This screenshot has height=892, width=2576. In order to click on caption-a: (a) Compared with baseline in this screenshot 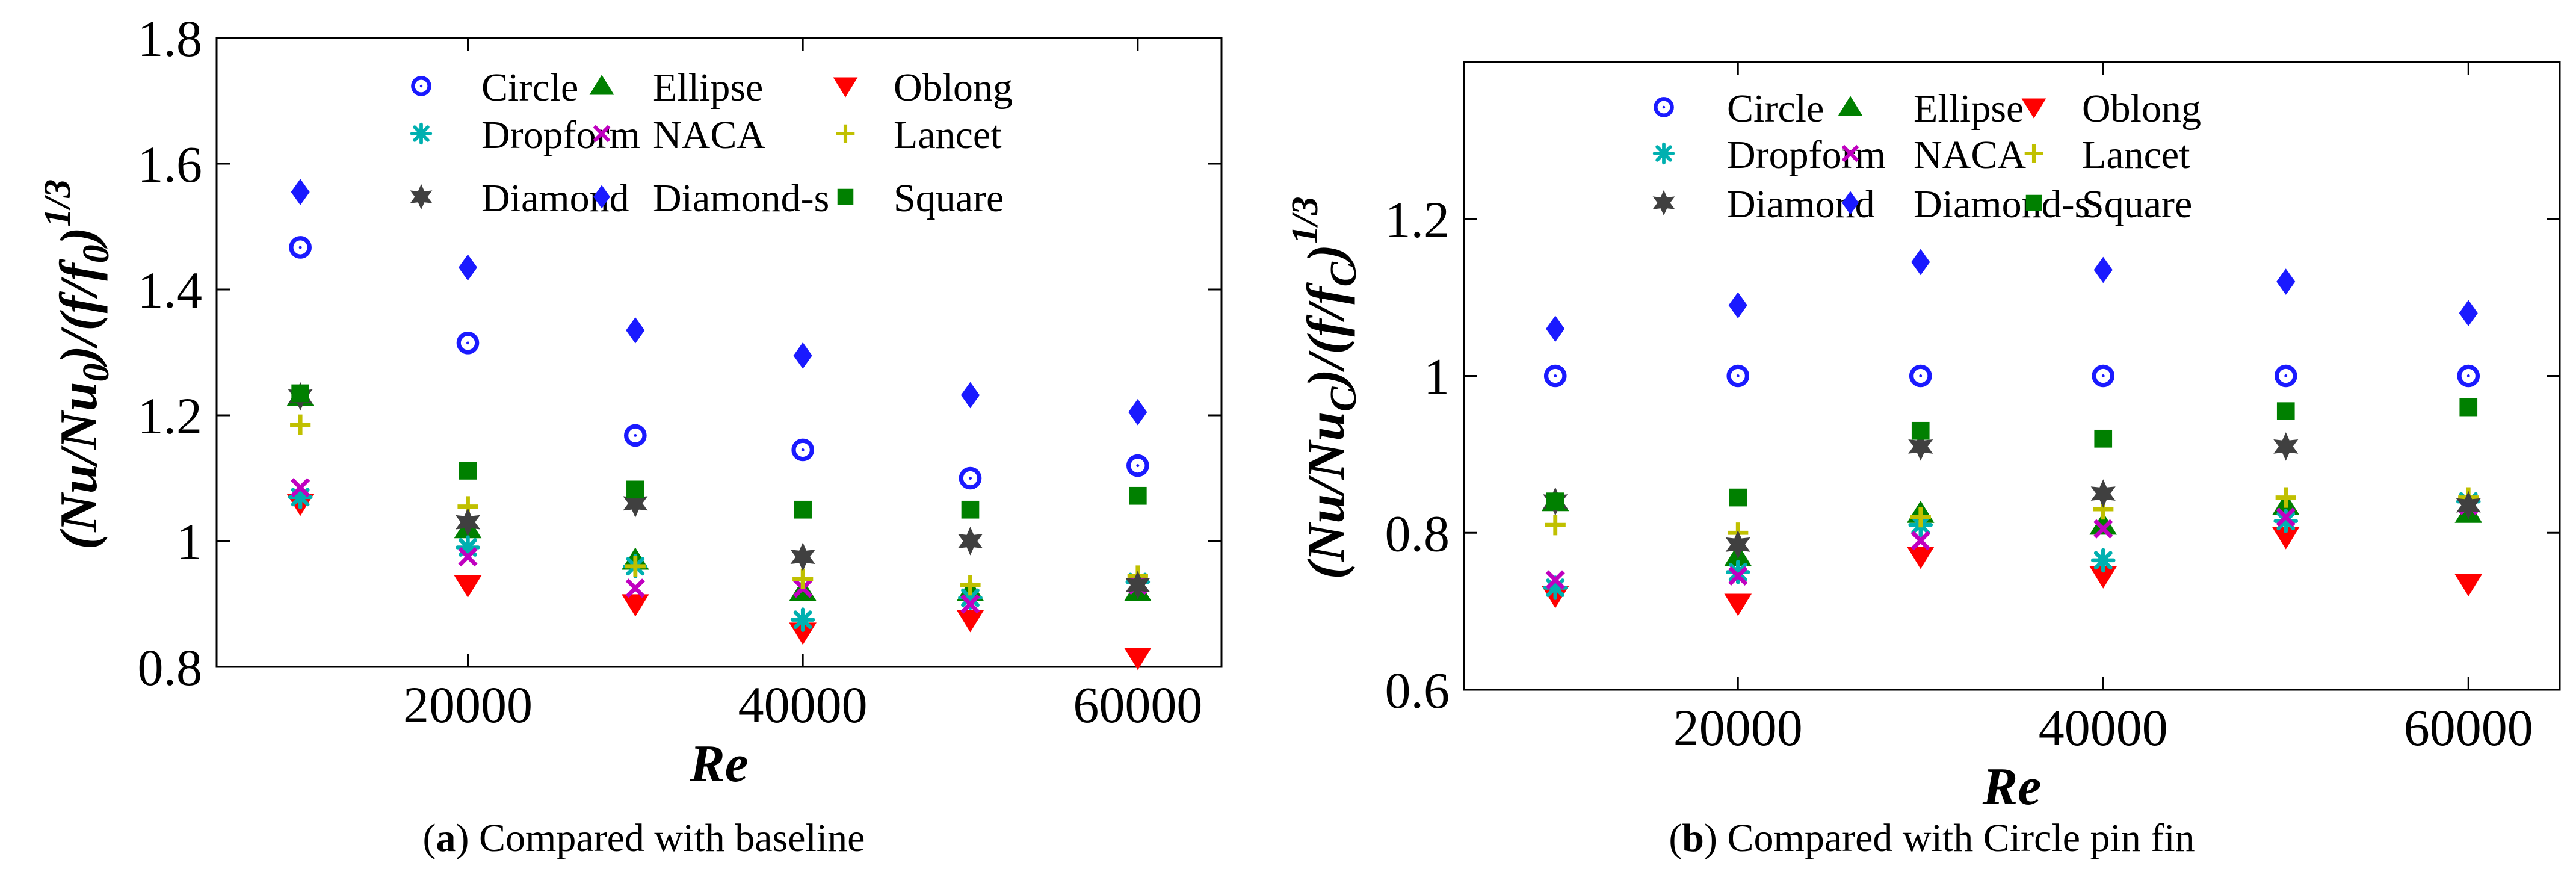, I will do `click(643, 838)`.